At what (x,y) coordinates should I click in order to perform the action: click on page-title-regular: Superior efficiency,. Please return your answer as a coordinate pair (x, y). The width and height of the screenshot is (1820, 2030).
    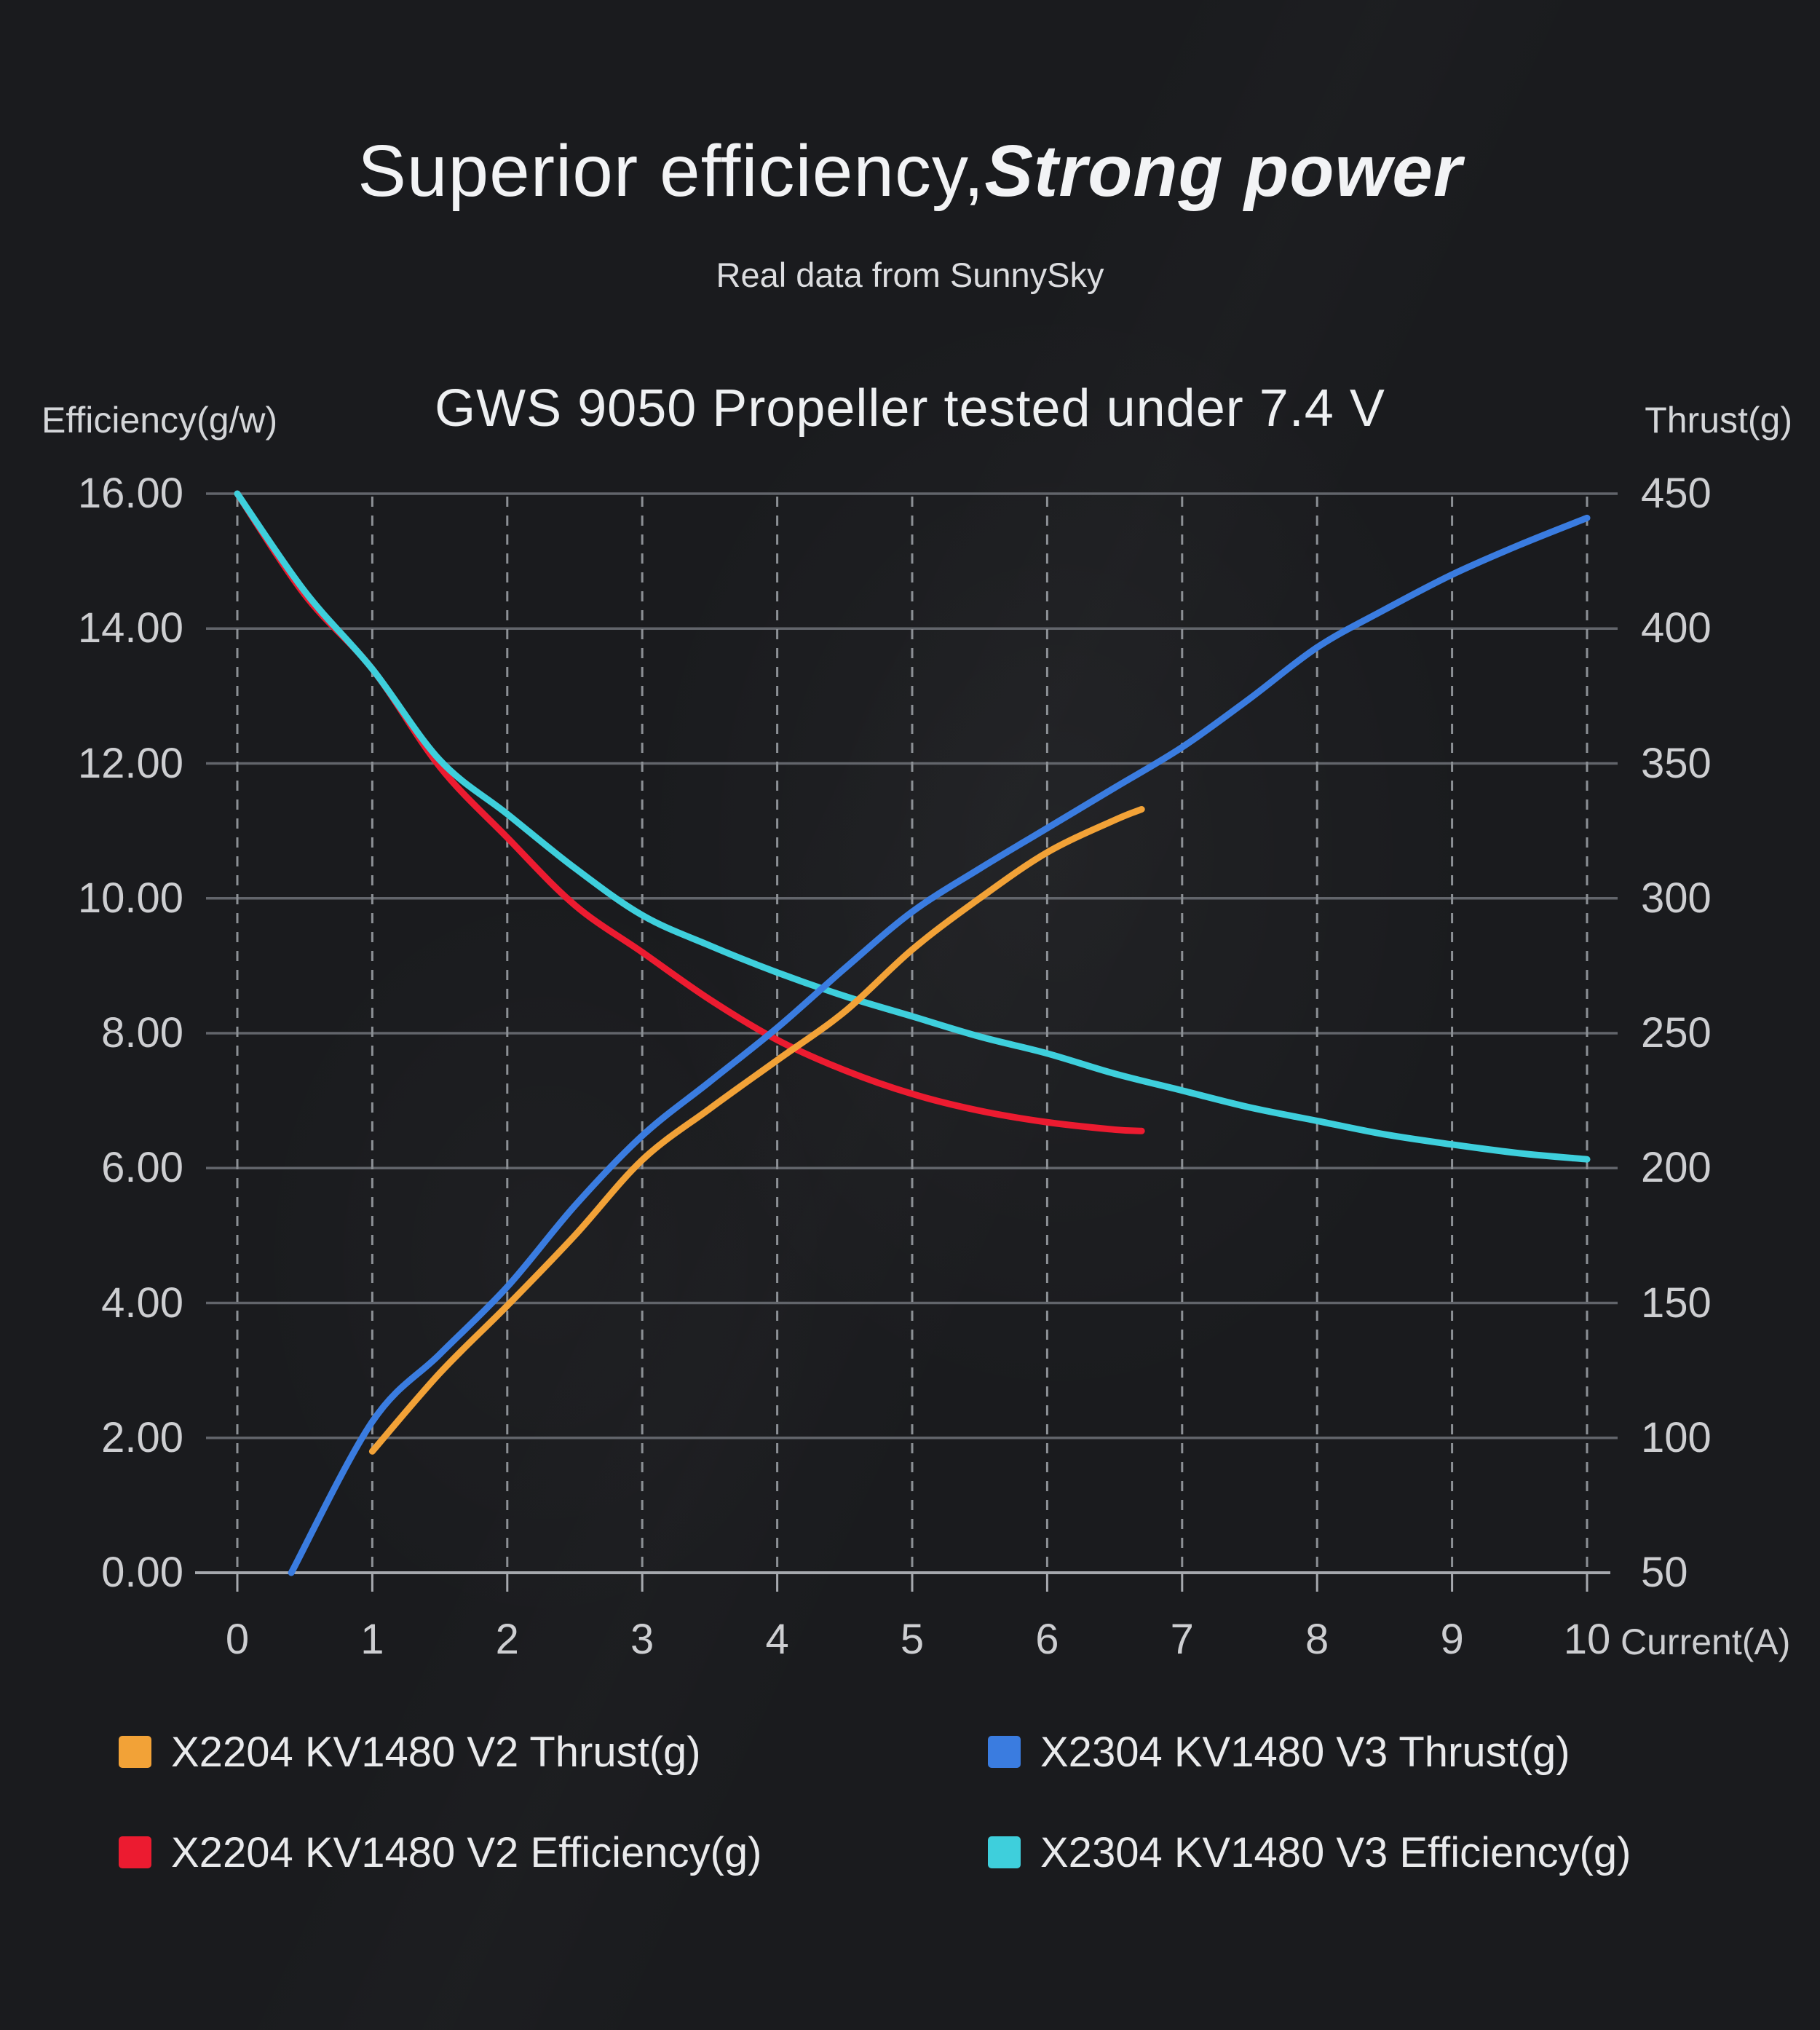
    Looking at the image, I should click on (671, 171).